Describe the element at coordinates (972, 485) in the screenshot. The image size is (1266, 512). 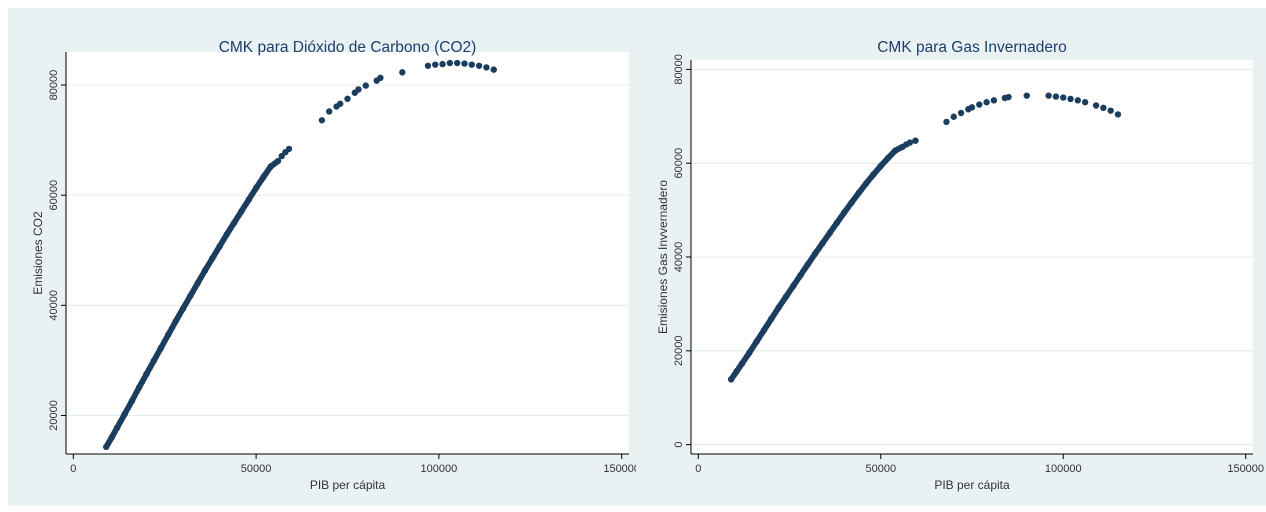
I see `ghg-chart-x-label: PIB per cápita` at that location.